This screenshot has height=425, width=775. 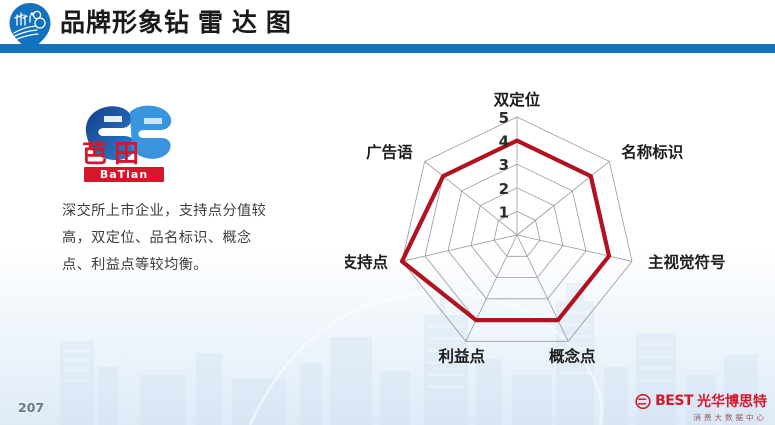 I want to click on radar-tick-labels: 1 2 3 4 5, so click(x=504, y=165).